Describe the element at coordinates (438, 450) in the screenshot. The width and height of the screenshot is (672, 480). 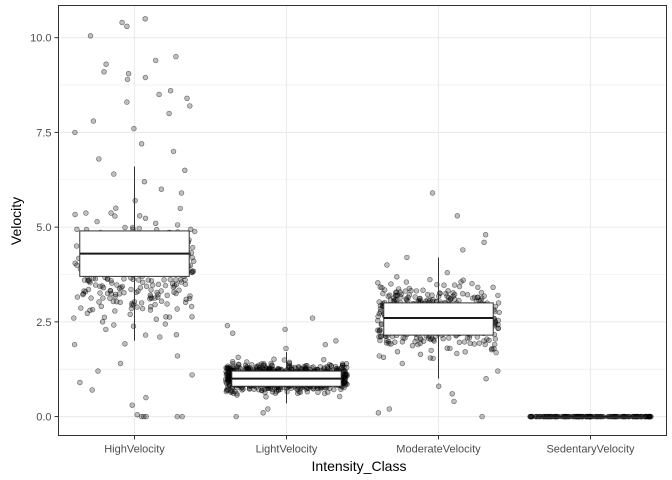
I see `x-tick-label: ModerateVelocity` at that location.